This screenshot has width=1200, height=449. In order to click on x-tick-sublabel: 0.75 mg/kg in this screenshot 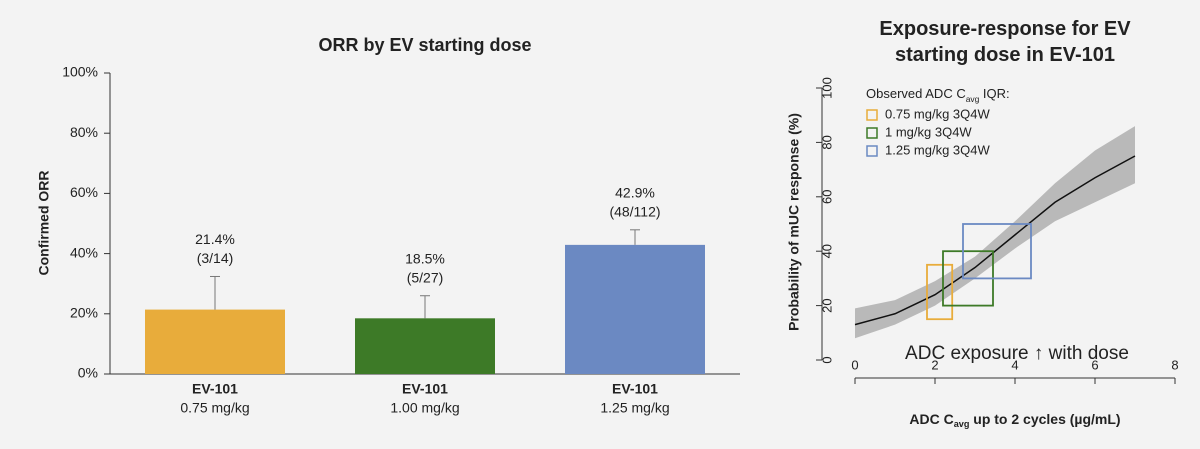, I will do `click(214, 408)`.